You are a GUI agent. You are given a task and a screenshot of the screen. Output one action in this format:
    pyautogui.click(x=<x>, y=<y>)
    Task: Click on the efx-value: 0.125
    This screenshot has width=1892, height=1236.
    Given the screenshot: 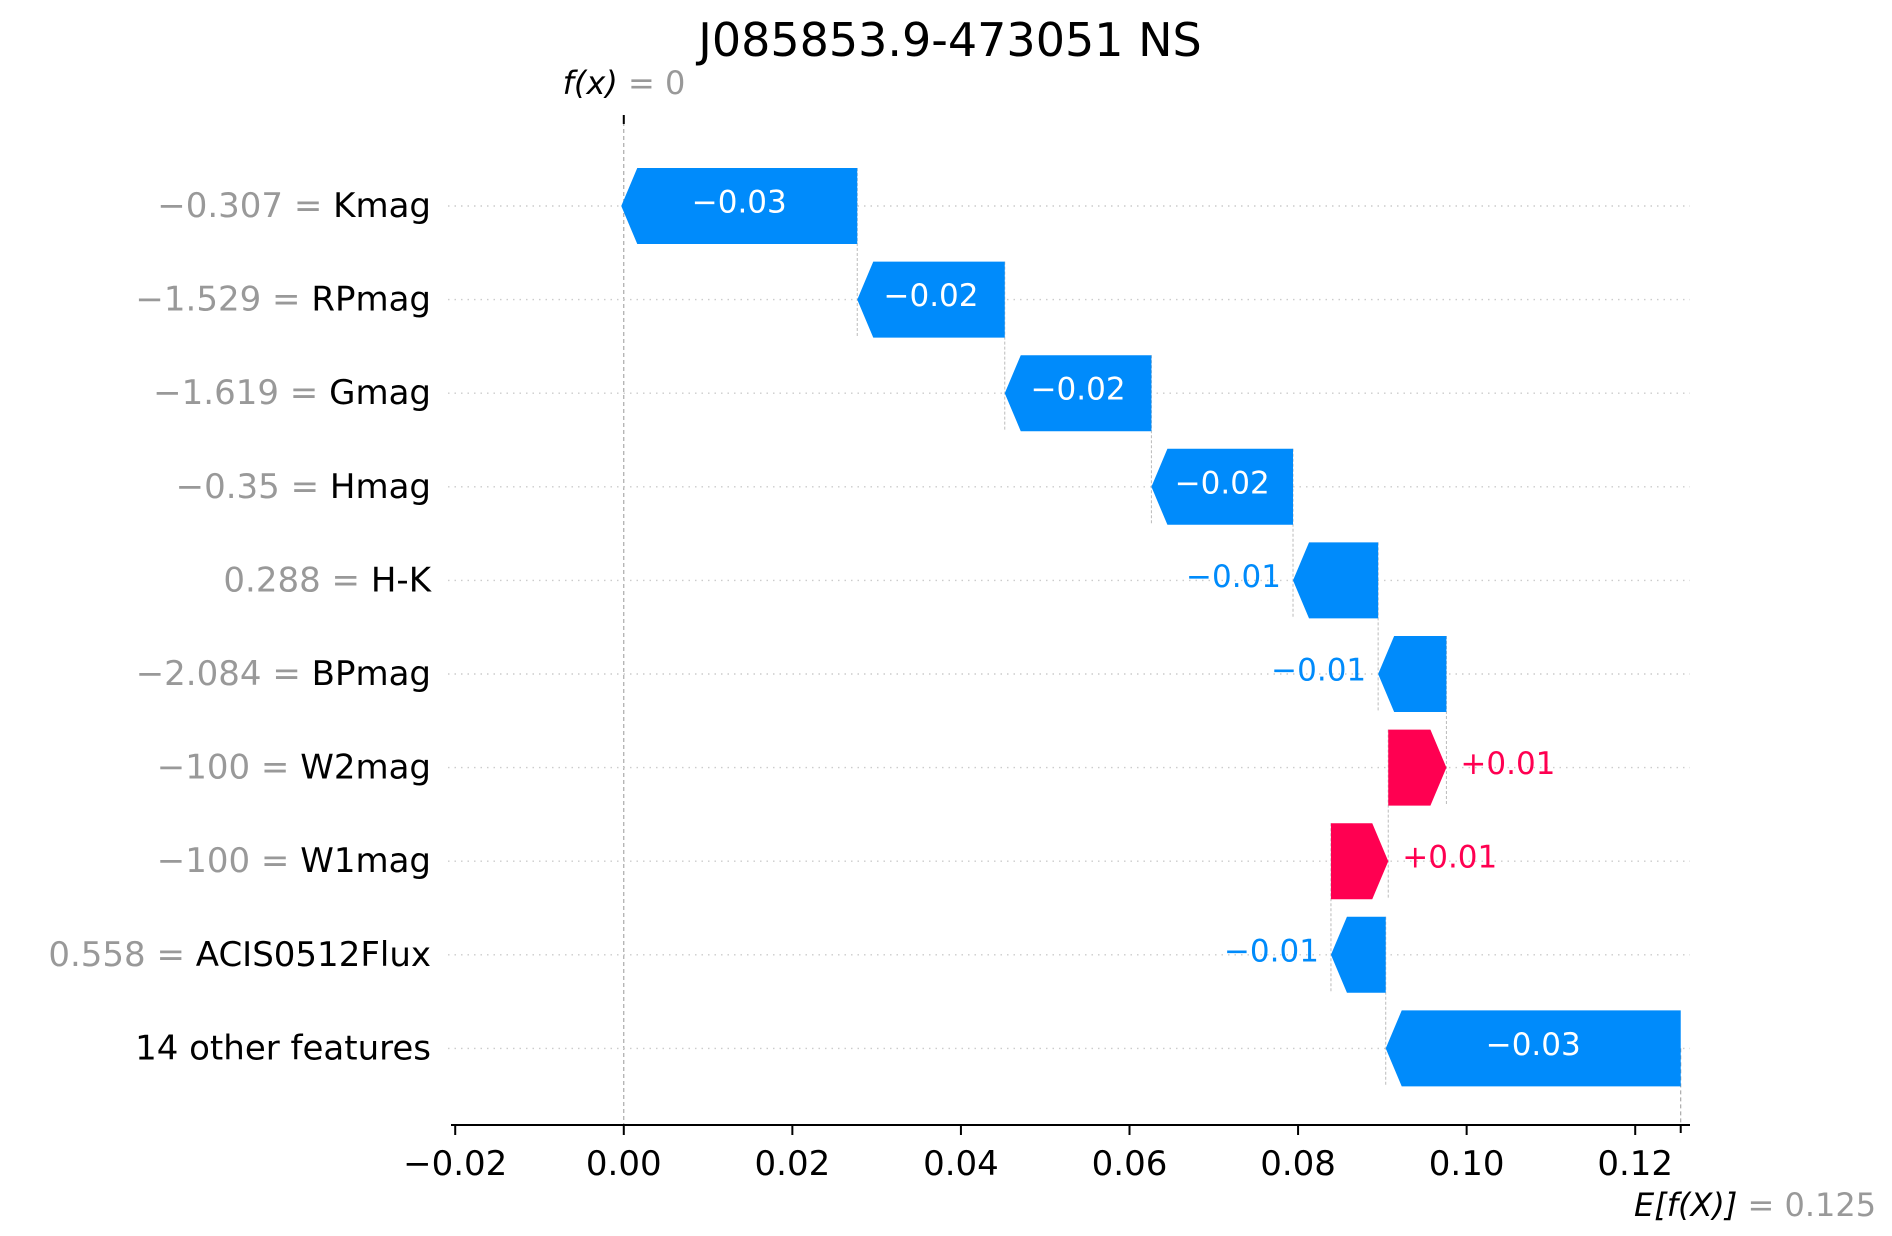 What is the action you would take?
    pyautogui.click(x=1831, y=1205)
    